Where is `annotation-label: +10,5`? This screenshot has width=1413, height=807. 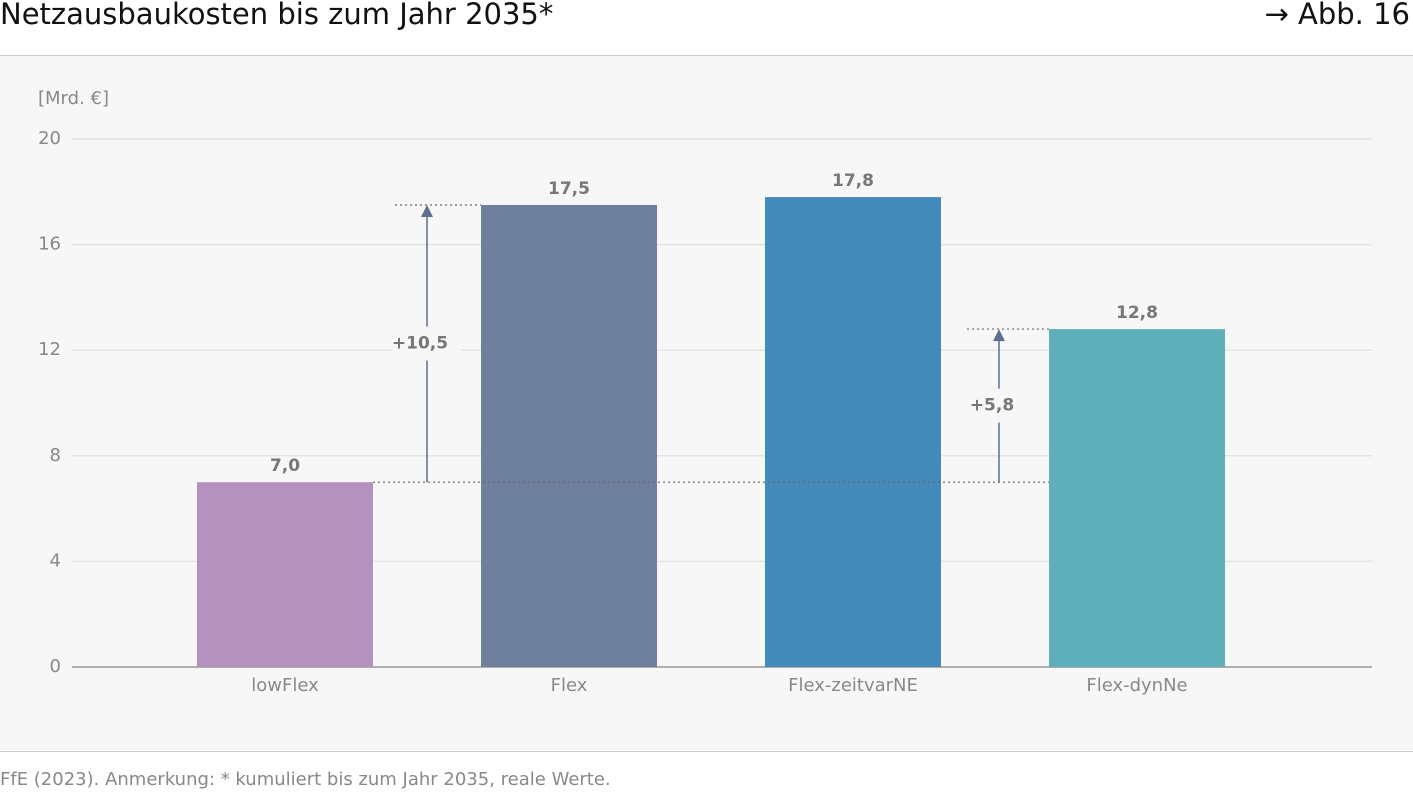
annotation-label: +10,5 is located at coordinates (420, 344).